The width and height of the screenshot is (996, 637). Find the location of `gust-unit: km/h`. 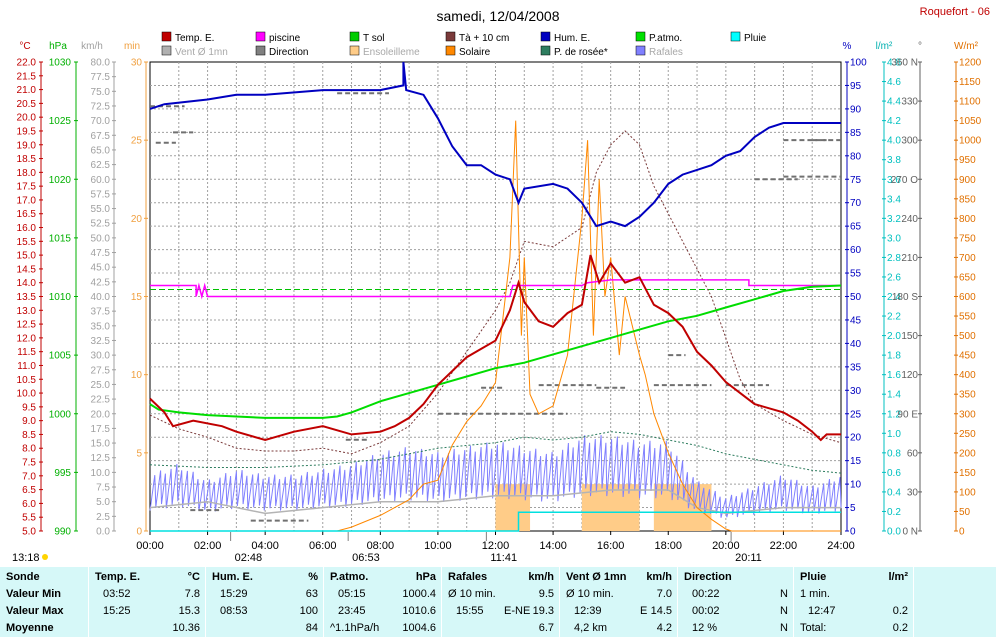

gust-unit: km/h is located at coordinates (541, 577).